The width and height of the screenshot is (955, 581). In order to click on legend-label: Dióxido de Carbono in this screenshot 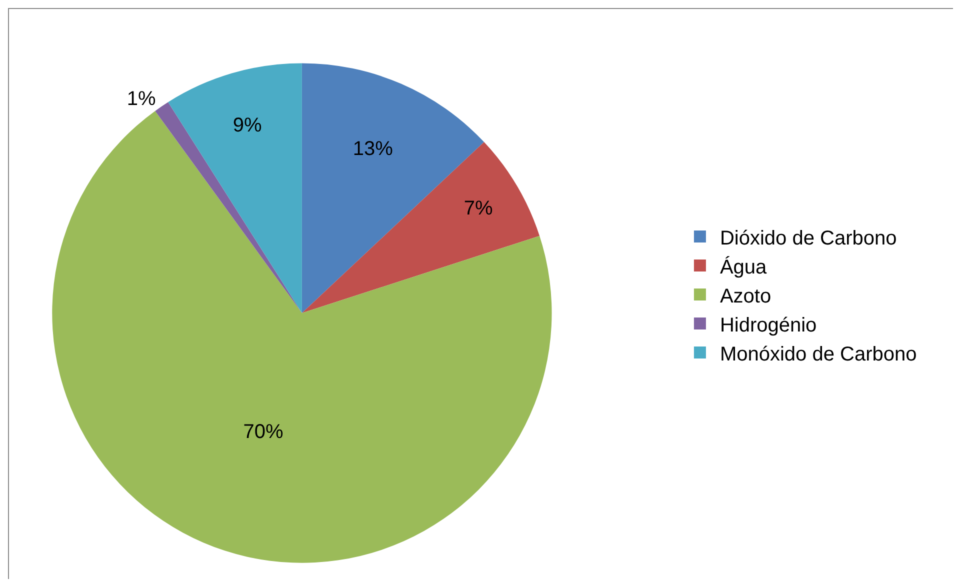, I will do `click(808, 238)`.